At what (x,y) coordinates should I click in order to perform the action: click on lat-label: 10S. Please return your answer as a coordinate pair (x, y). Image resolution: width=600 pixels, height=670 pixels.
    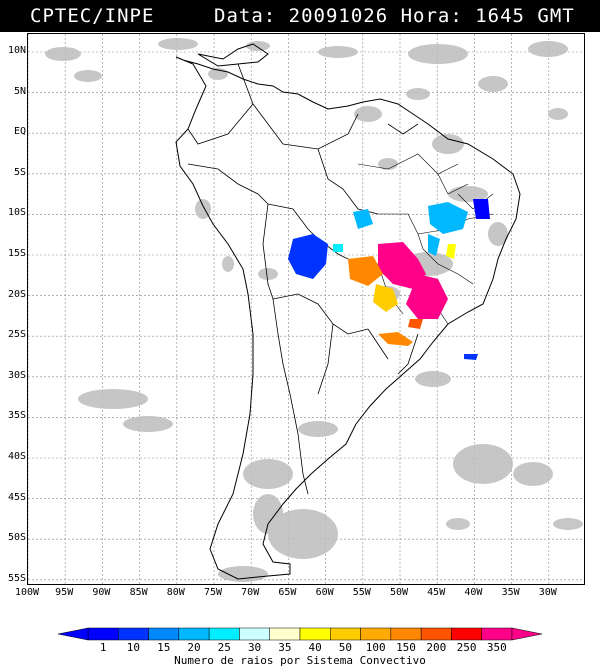
    Looking at the image, I should click on (16, 213).